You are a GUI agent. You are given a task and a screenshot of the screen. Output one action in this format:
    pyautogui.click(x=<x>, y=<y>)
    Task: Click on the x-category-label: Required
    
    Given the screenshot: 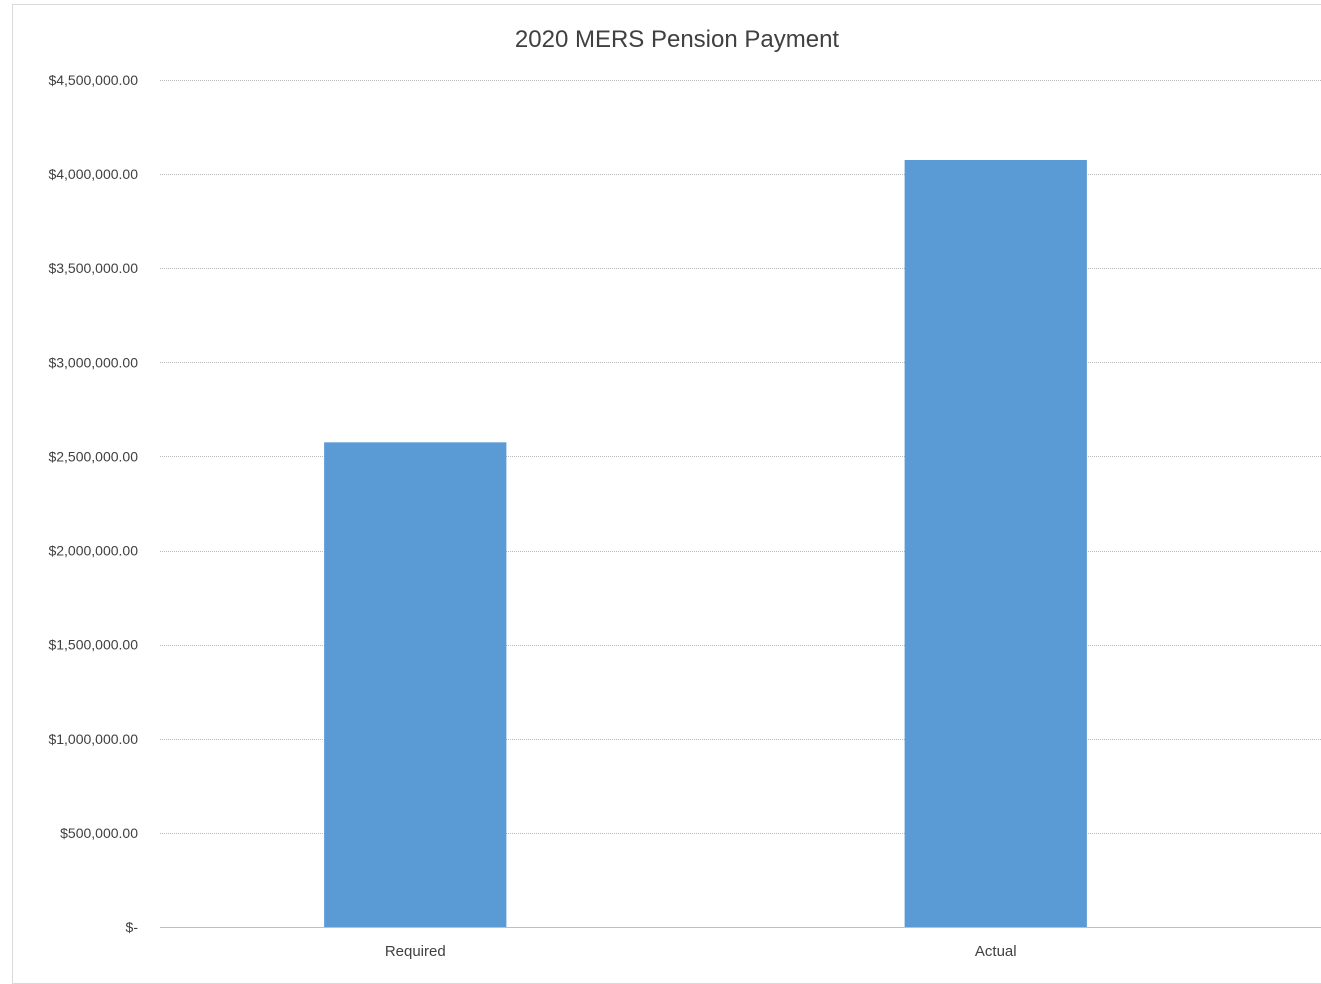 What is the action you would take?
    pyautogui.click(x=415, y=951)
    